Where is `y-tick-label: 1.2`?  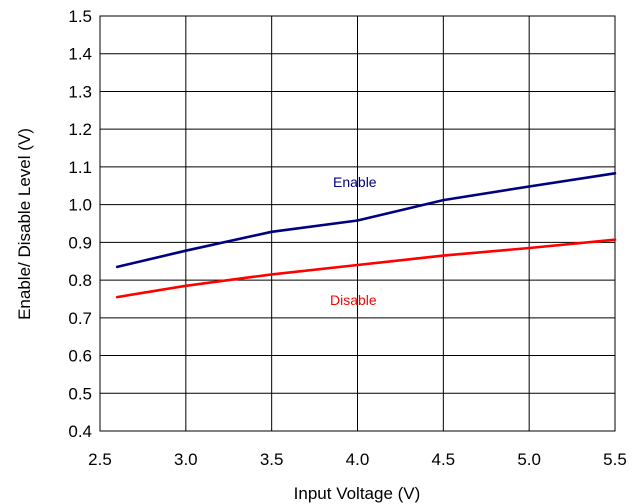 y-tick-label: 1.2 is located at coordinates (80, 129).